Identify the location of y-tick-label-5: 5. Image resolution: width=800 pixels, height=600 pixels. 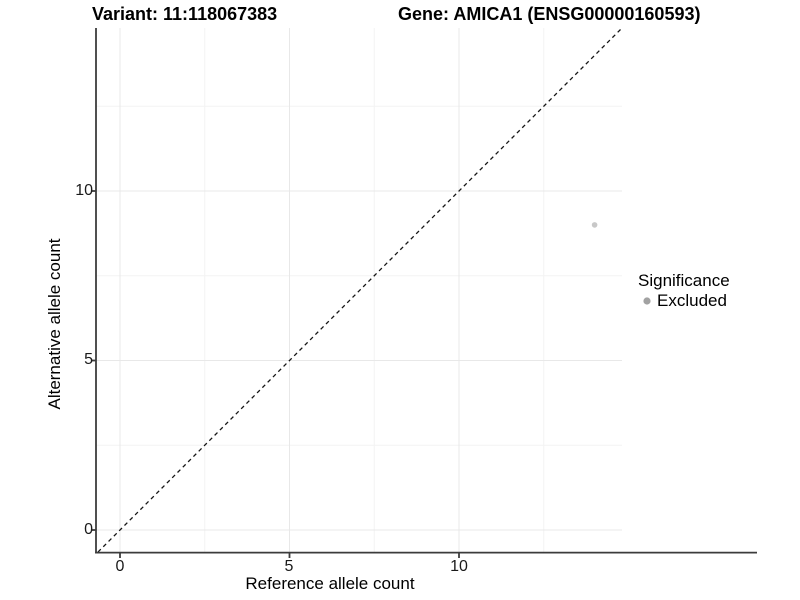
(88, 359).